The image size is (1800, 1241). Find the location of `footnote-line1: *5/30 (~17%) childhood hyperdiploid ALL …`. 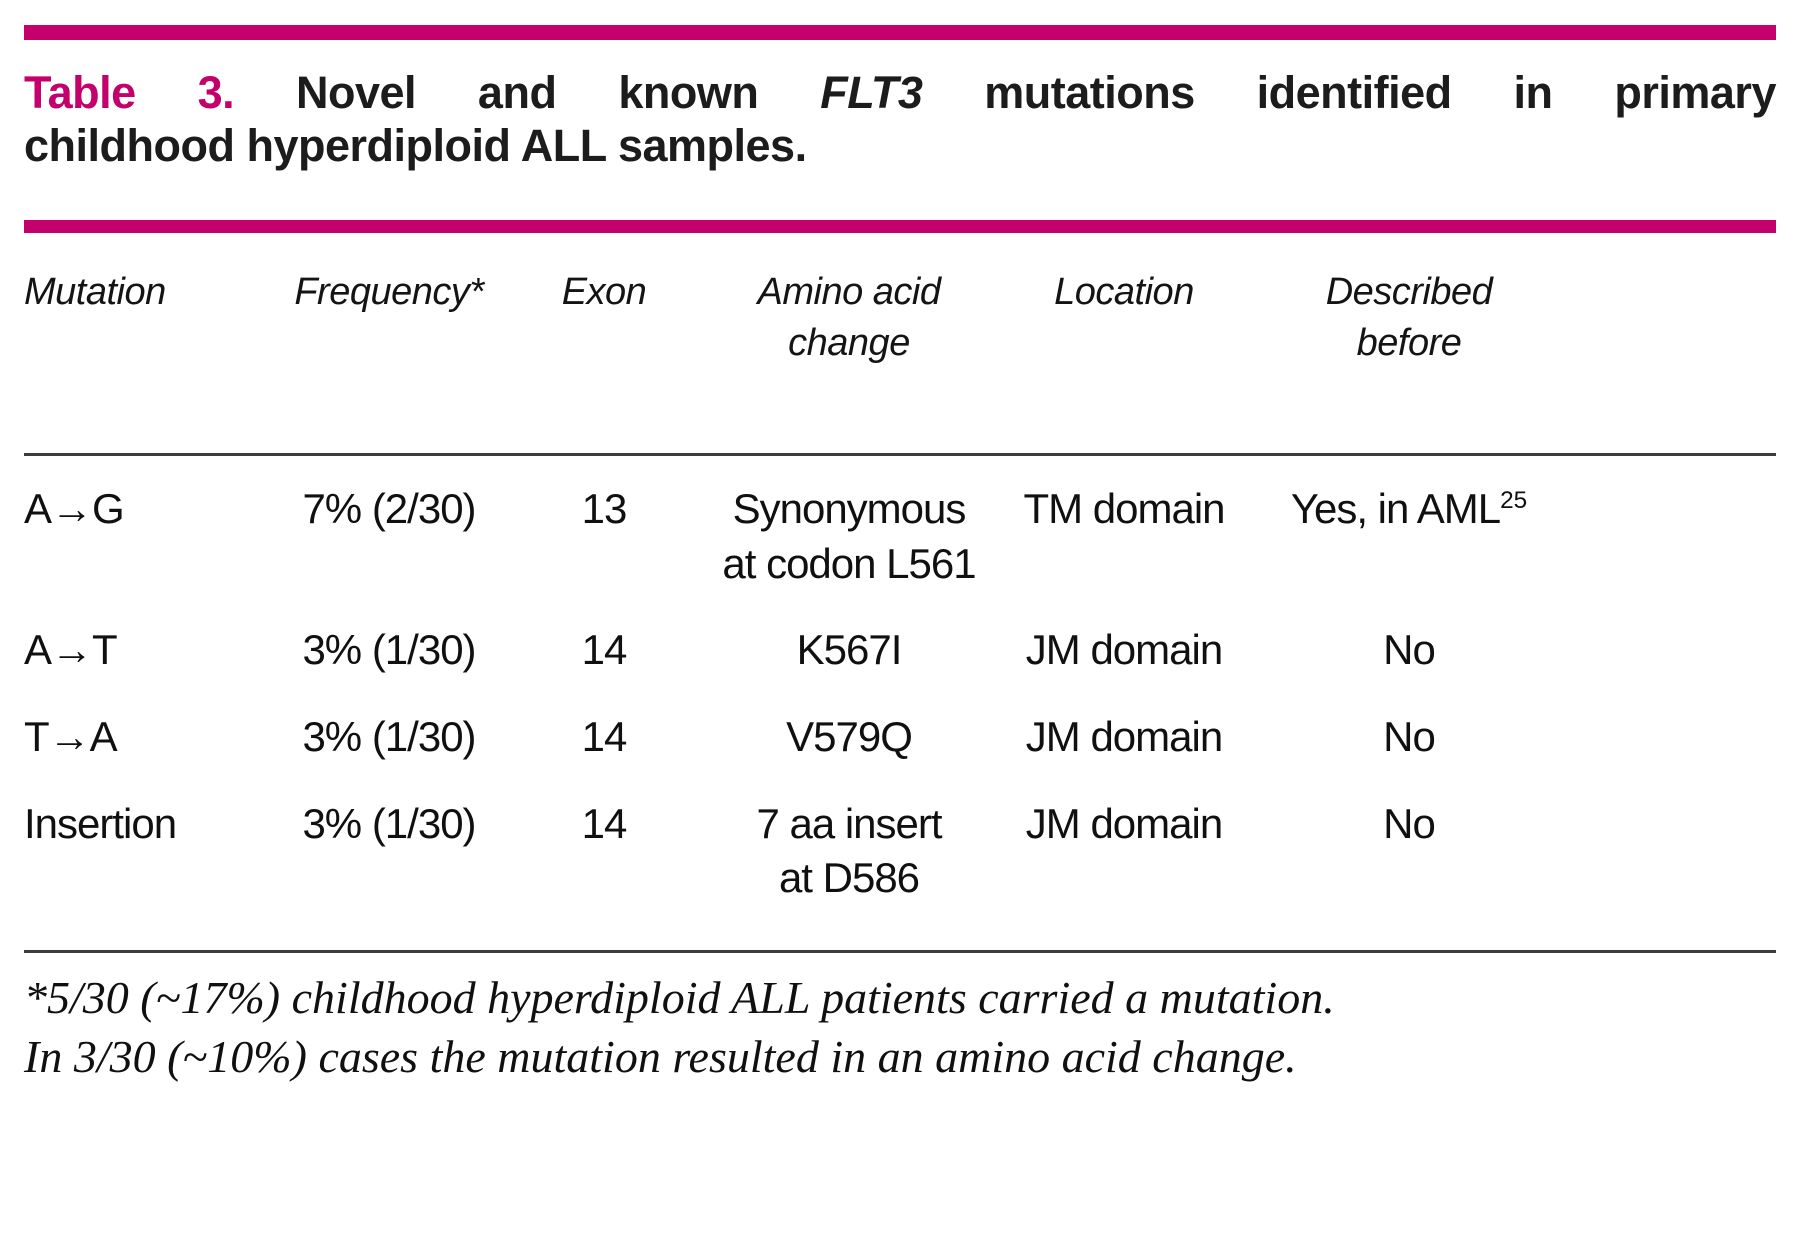

footnote-line1: *5/30 (~17%) childhood hyperdiploid ALL … is located at coordinates (679, 997).